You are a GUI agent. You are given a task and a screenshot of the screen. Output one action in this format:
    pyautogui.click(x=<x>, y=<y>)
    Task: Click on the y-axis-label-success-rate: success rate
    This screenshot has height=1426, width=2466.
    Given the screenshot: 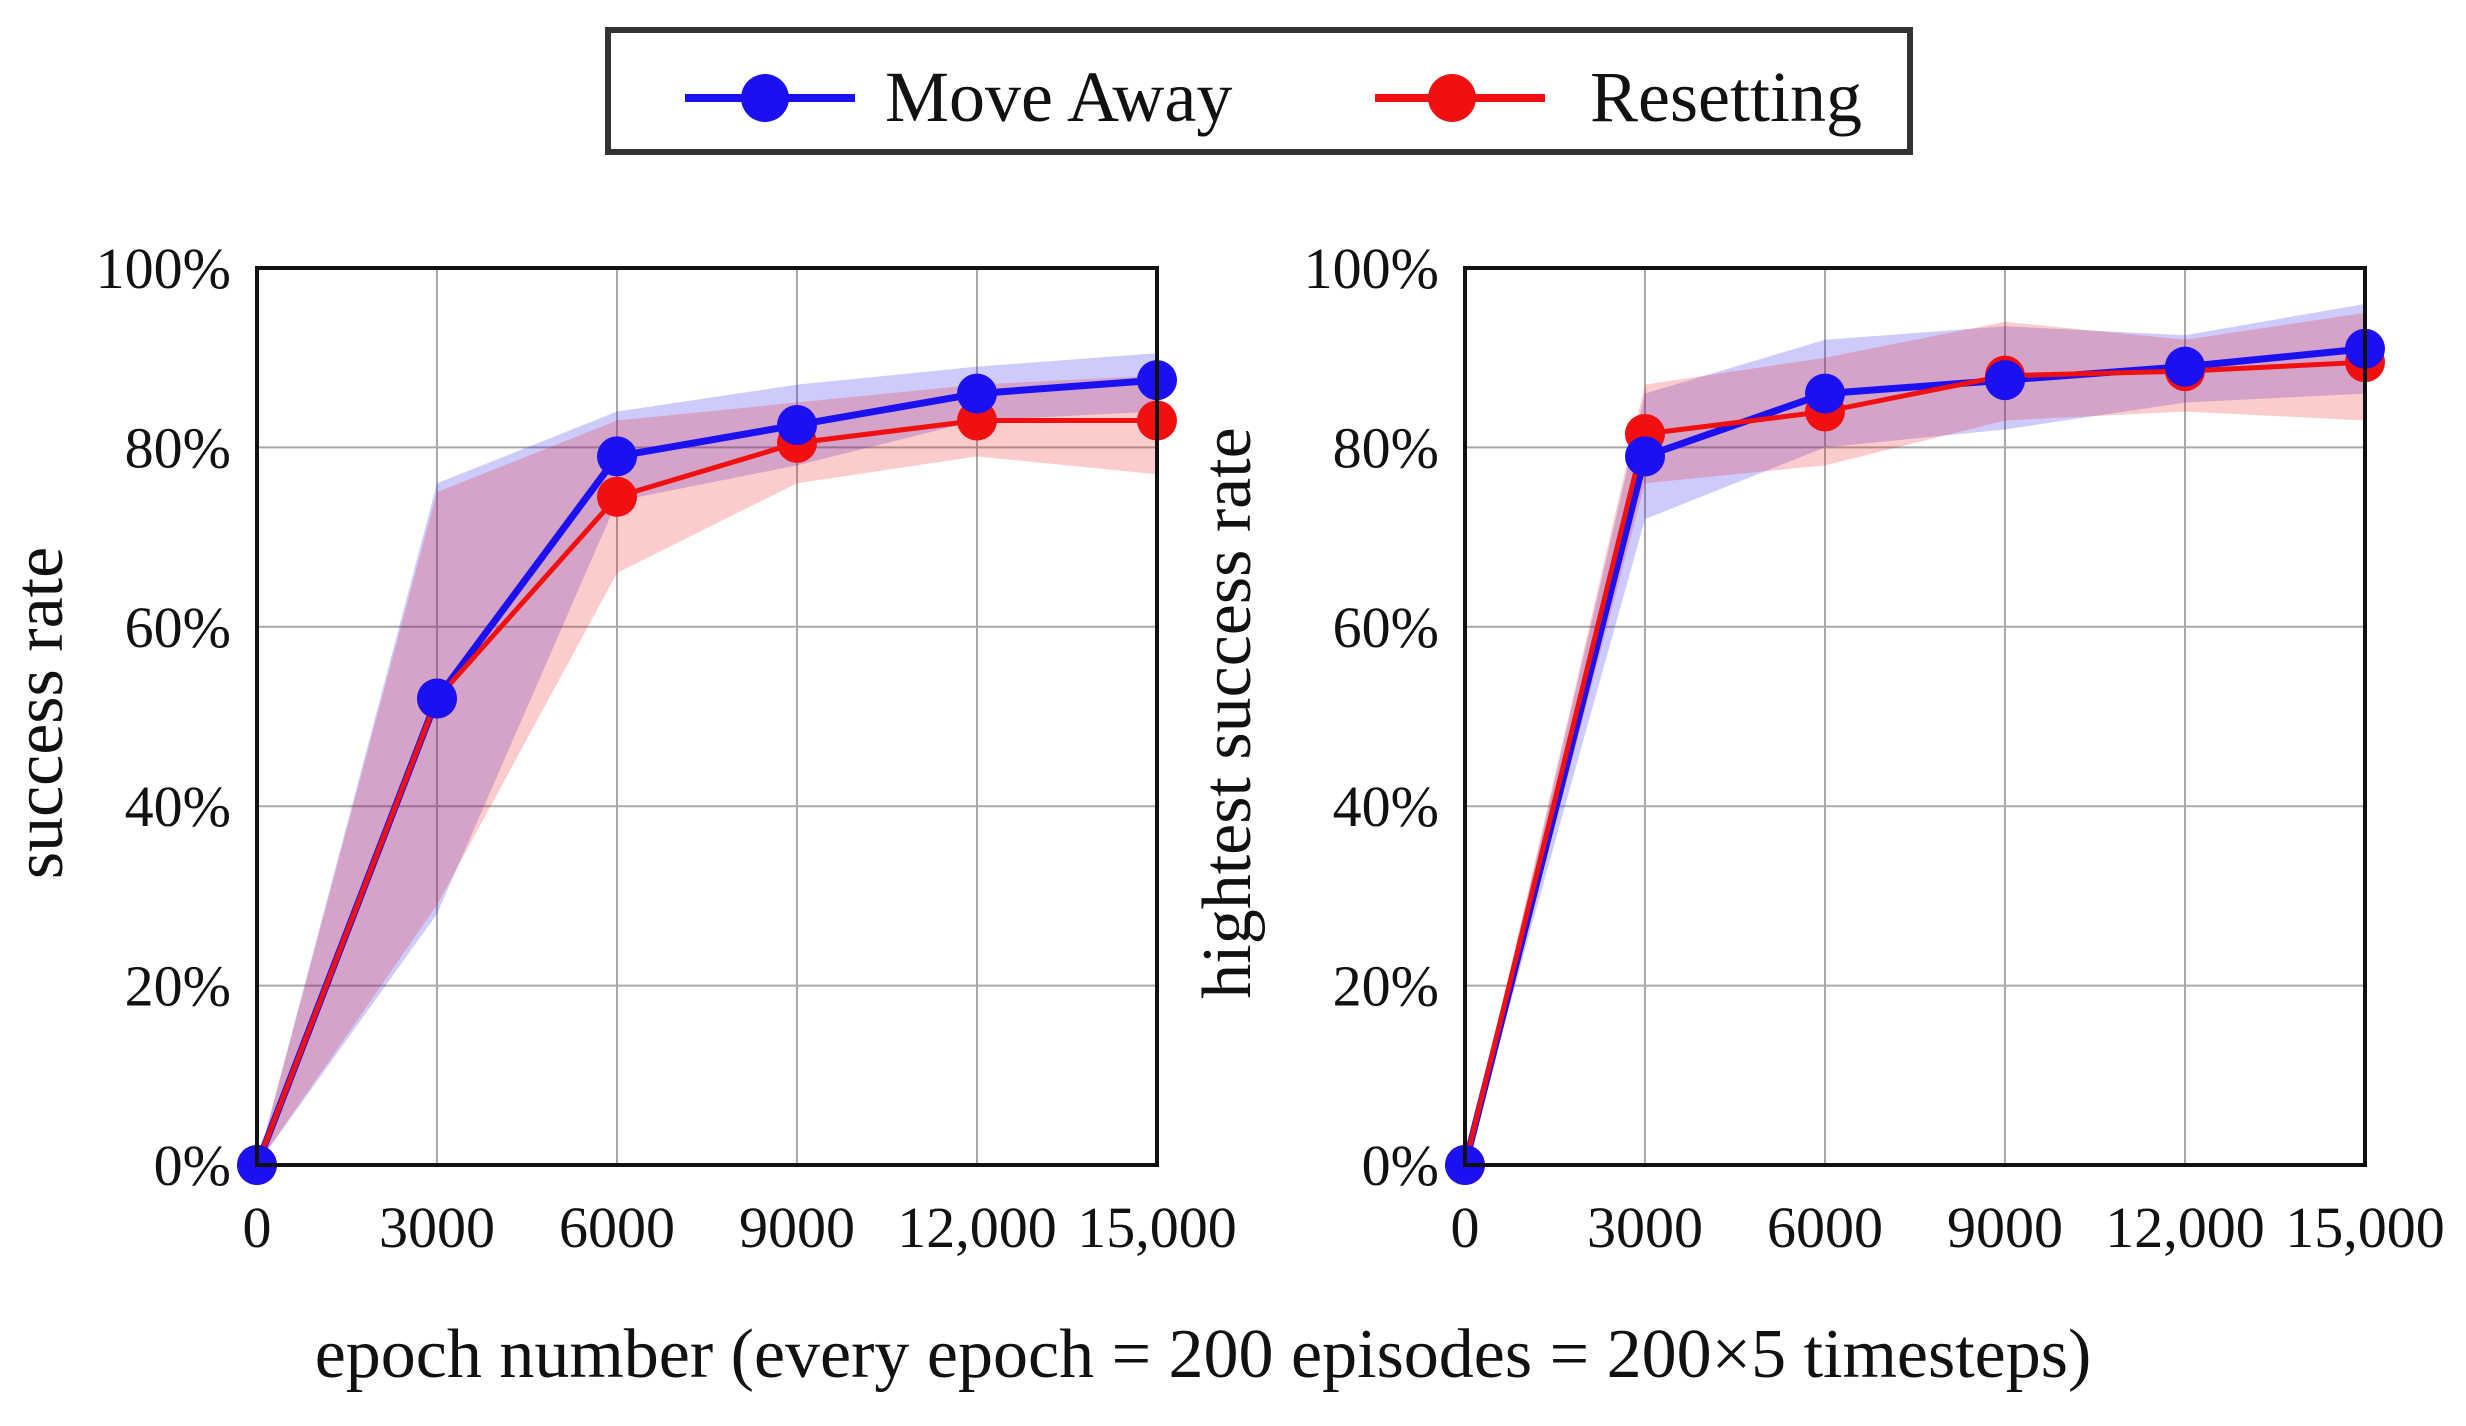 What is the action you would take?
    pyautogui.click(x=39, y=713)
    